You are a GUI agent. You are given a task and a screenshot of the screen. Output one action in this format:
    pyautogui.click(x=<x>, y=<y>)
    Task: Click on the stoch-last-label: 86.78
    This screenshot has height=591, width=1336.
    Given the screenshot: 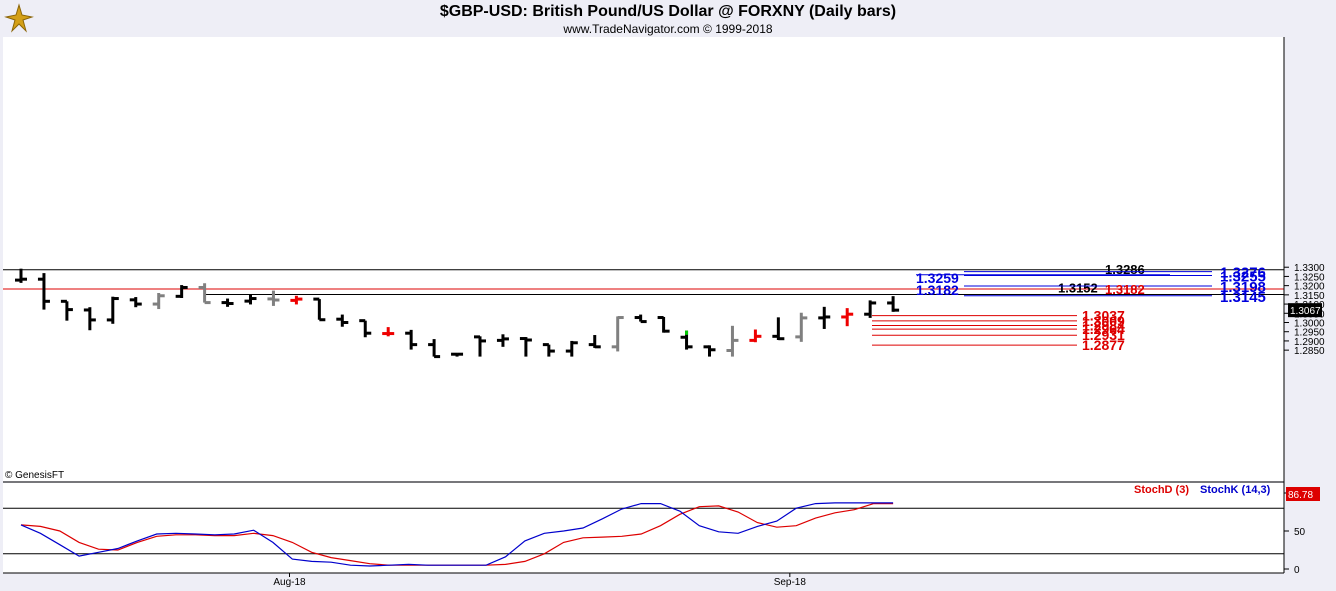 What is the action you would take?
    pyautogui.click(x=1300, y=495)
    